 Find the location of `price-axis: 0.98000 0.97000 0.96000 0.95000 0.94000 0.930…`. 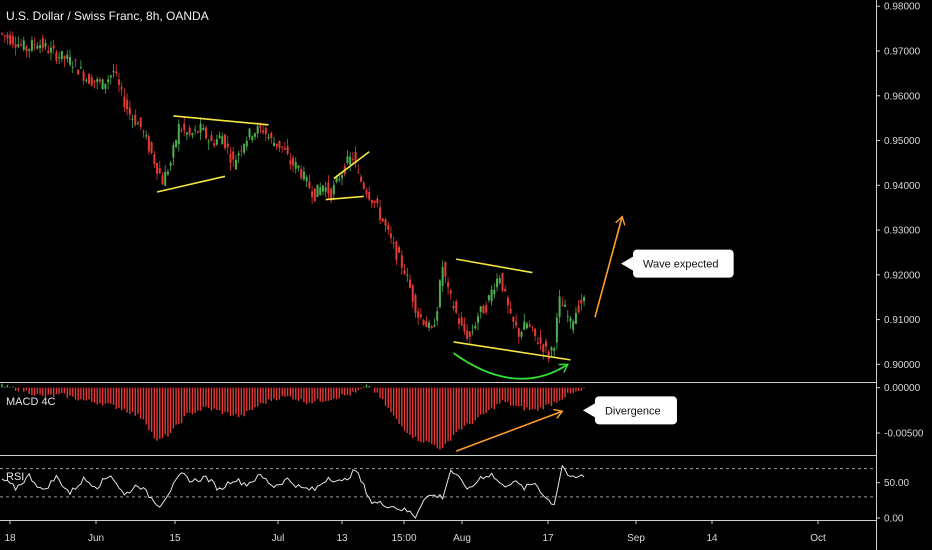

price-axis: 0.98000 0.97000 0.96000 0.95000 0.94000 0.930… is located at coordinates (898, 186).